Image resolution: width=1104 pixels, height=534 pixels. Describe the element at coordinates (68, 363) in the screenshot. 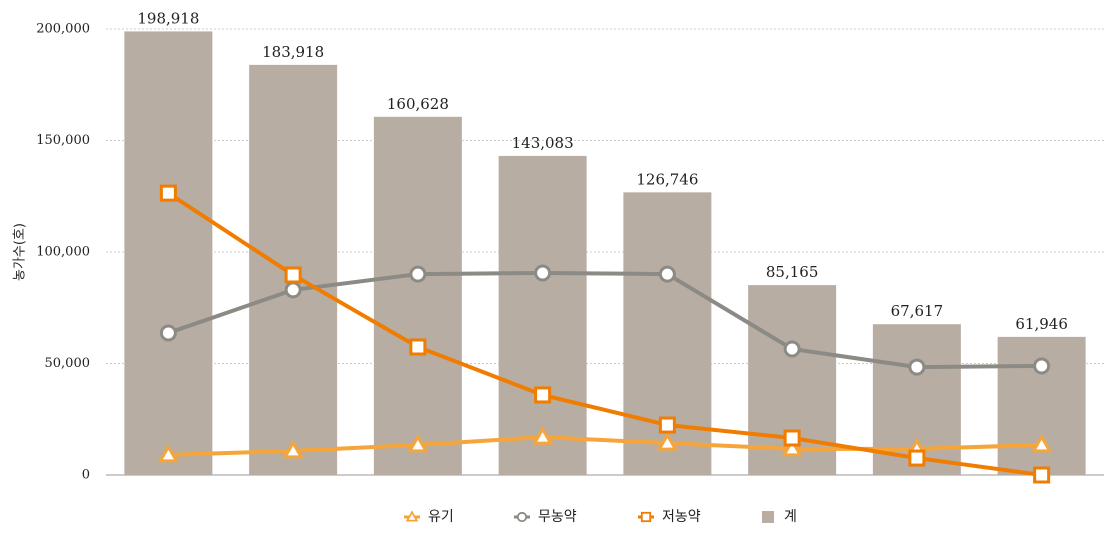

I see `y-tick-label: 50,000` at that location.